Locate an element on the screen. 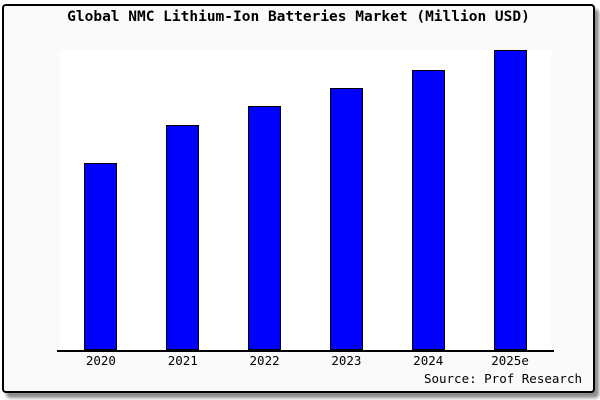 The image size is (600, 400). bar-slot-2025e is located at coordinates (510, 200).